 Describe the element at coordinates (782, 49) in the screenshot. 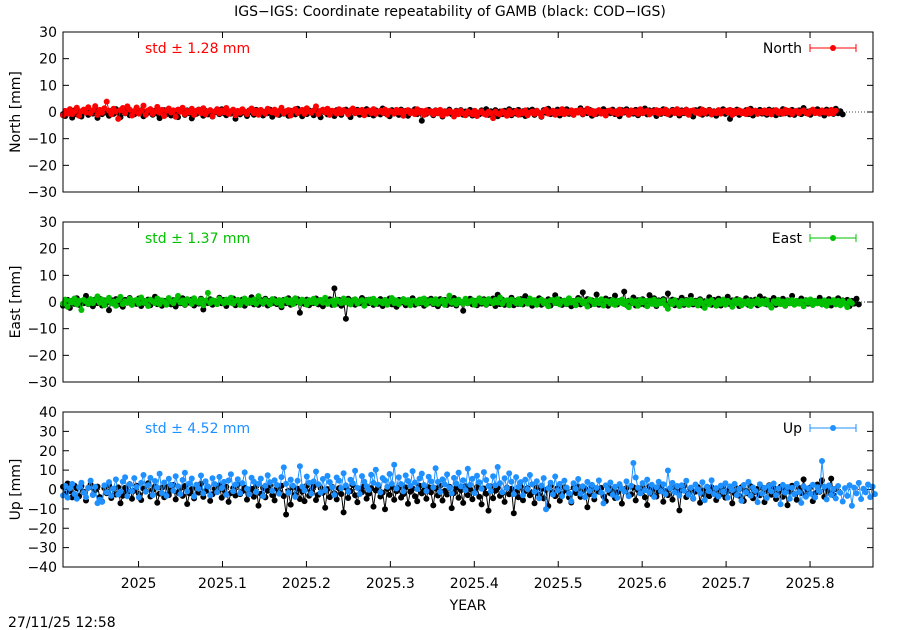

I see `north-legend-label: North` at that location.